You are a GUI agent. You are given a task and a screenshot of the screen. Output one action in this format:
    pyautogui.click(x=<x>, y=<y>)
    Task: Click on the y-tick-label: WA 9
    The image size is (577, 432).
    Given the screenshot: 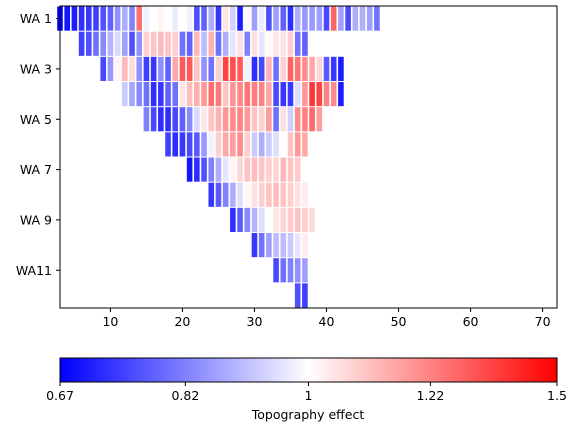 What is the action you would take?
    pyautogui.click(x=36, y=219)
    